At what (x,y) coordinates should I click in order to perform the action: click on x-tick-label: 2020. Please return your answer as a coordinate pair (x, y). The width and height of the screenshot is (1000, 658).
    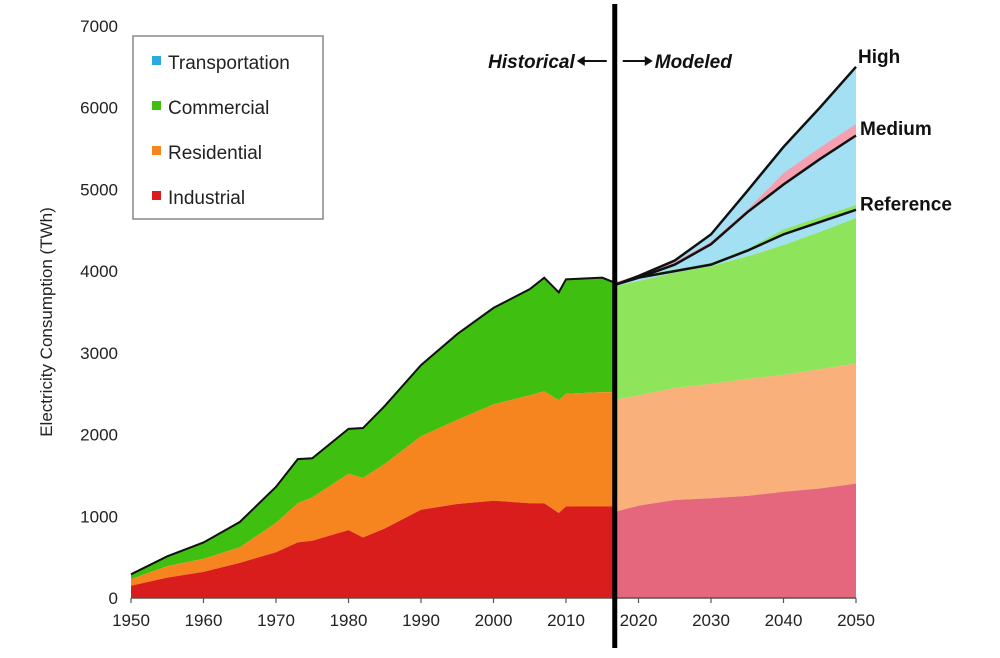
    Looking at the image, I should click on (639, 620).